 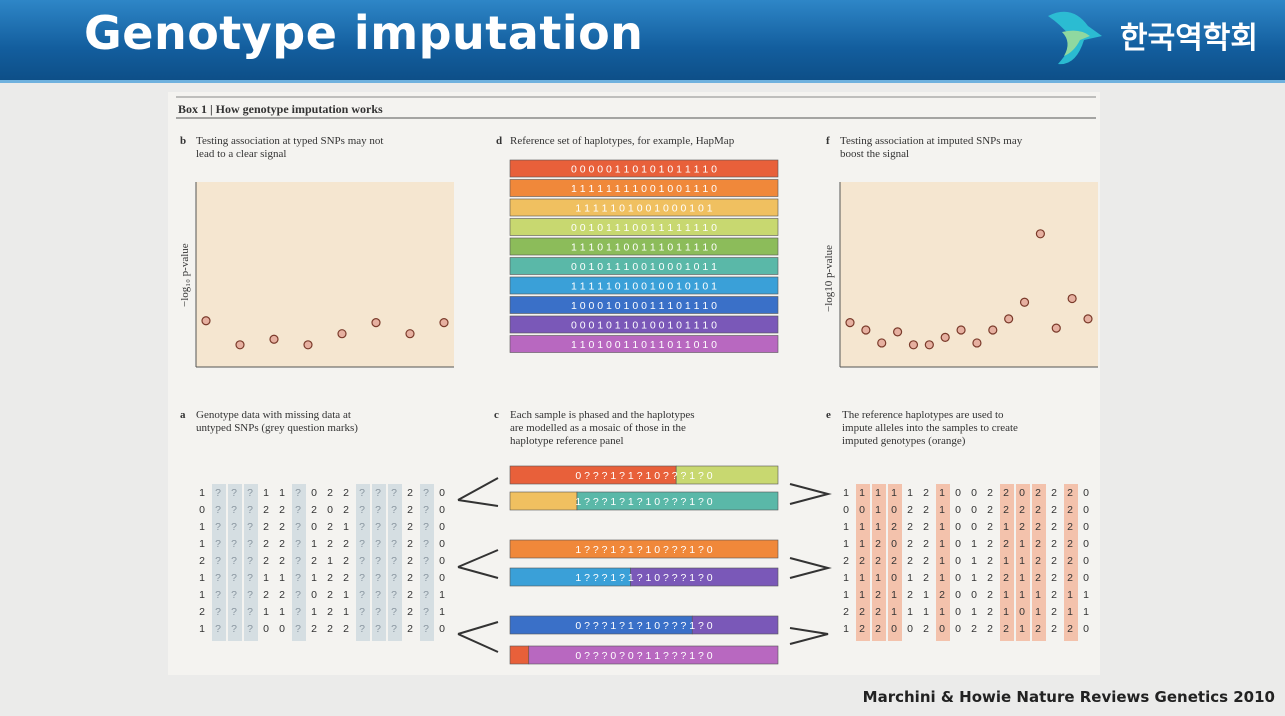 What do you see at coordinates (643, 626) in the screenshot?
I see `mosaic-alleles: 0 ? ? ? 1 ? 1 ? 1 0 ? ? ? 1 ? 0` at bounding box center [643, 626].